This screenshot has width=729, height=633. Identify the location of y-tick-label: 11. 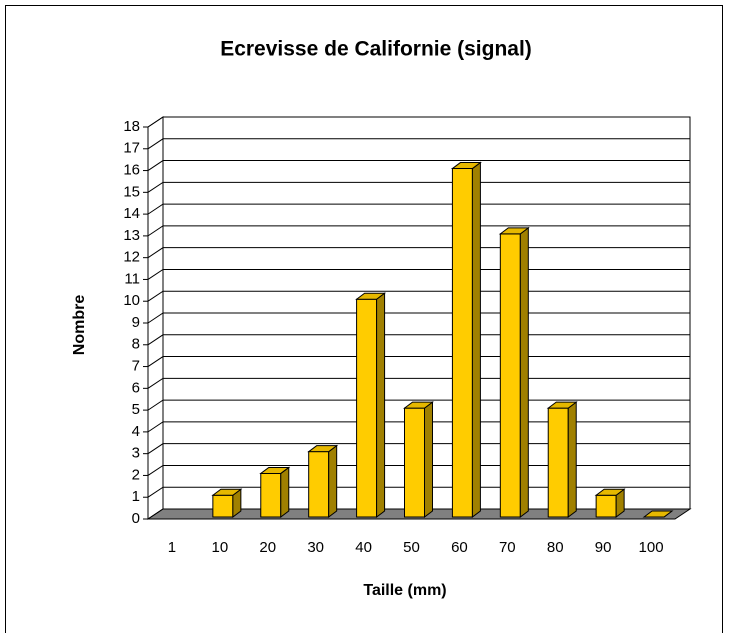
(132, 278).